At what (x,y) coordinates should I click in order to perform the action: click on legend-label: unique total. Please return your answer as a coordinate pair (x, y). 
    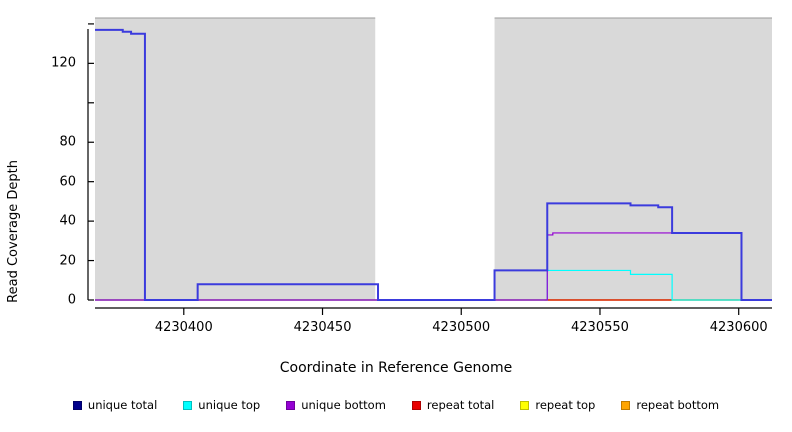
    Looking at the image, I should click on (122, 405).